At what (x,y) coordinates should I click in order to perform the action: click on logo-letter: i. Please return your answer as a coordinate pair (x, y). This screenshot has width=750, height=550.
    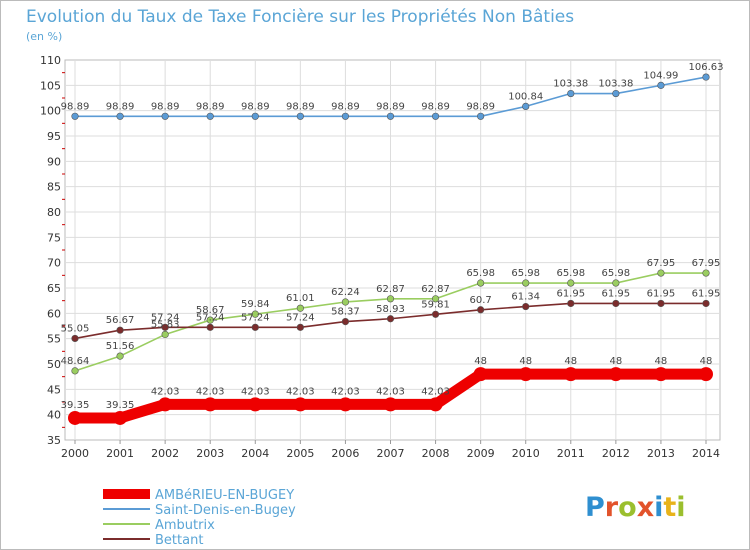
    Looking at the image, I should click on (658, 507).